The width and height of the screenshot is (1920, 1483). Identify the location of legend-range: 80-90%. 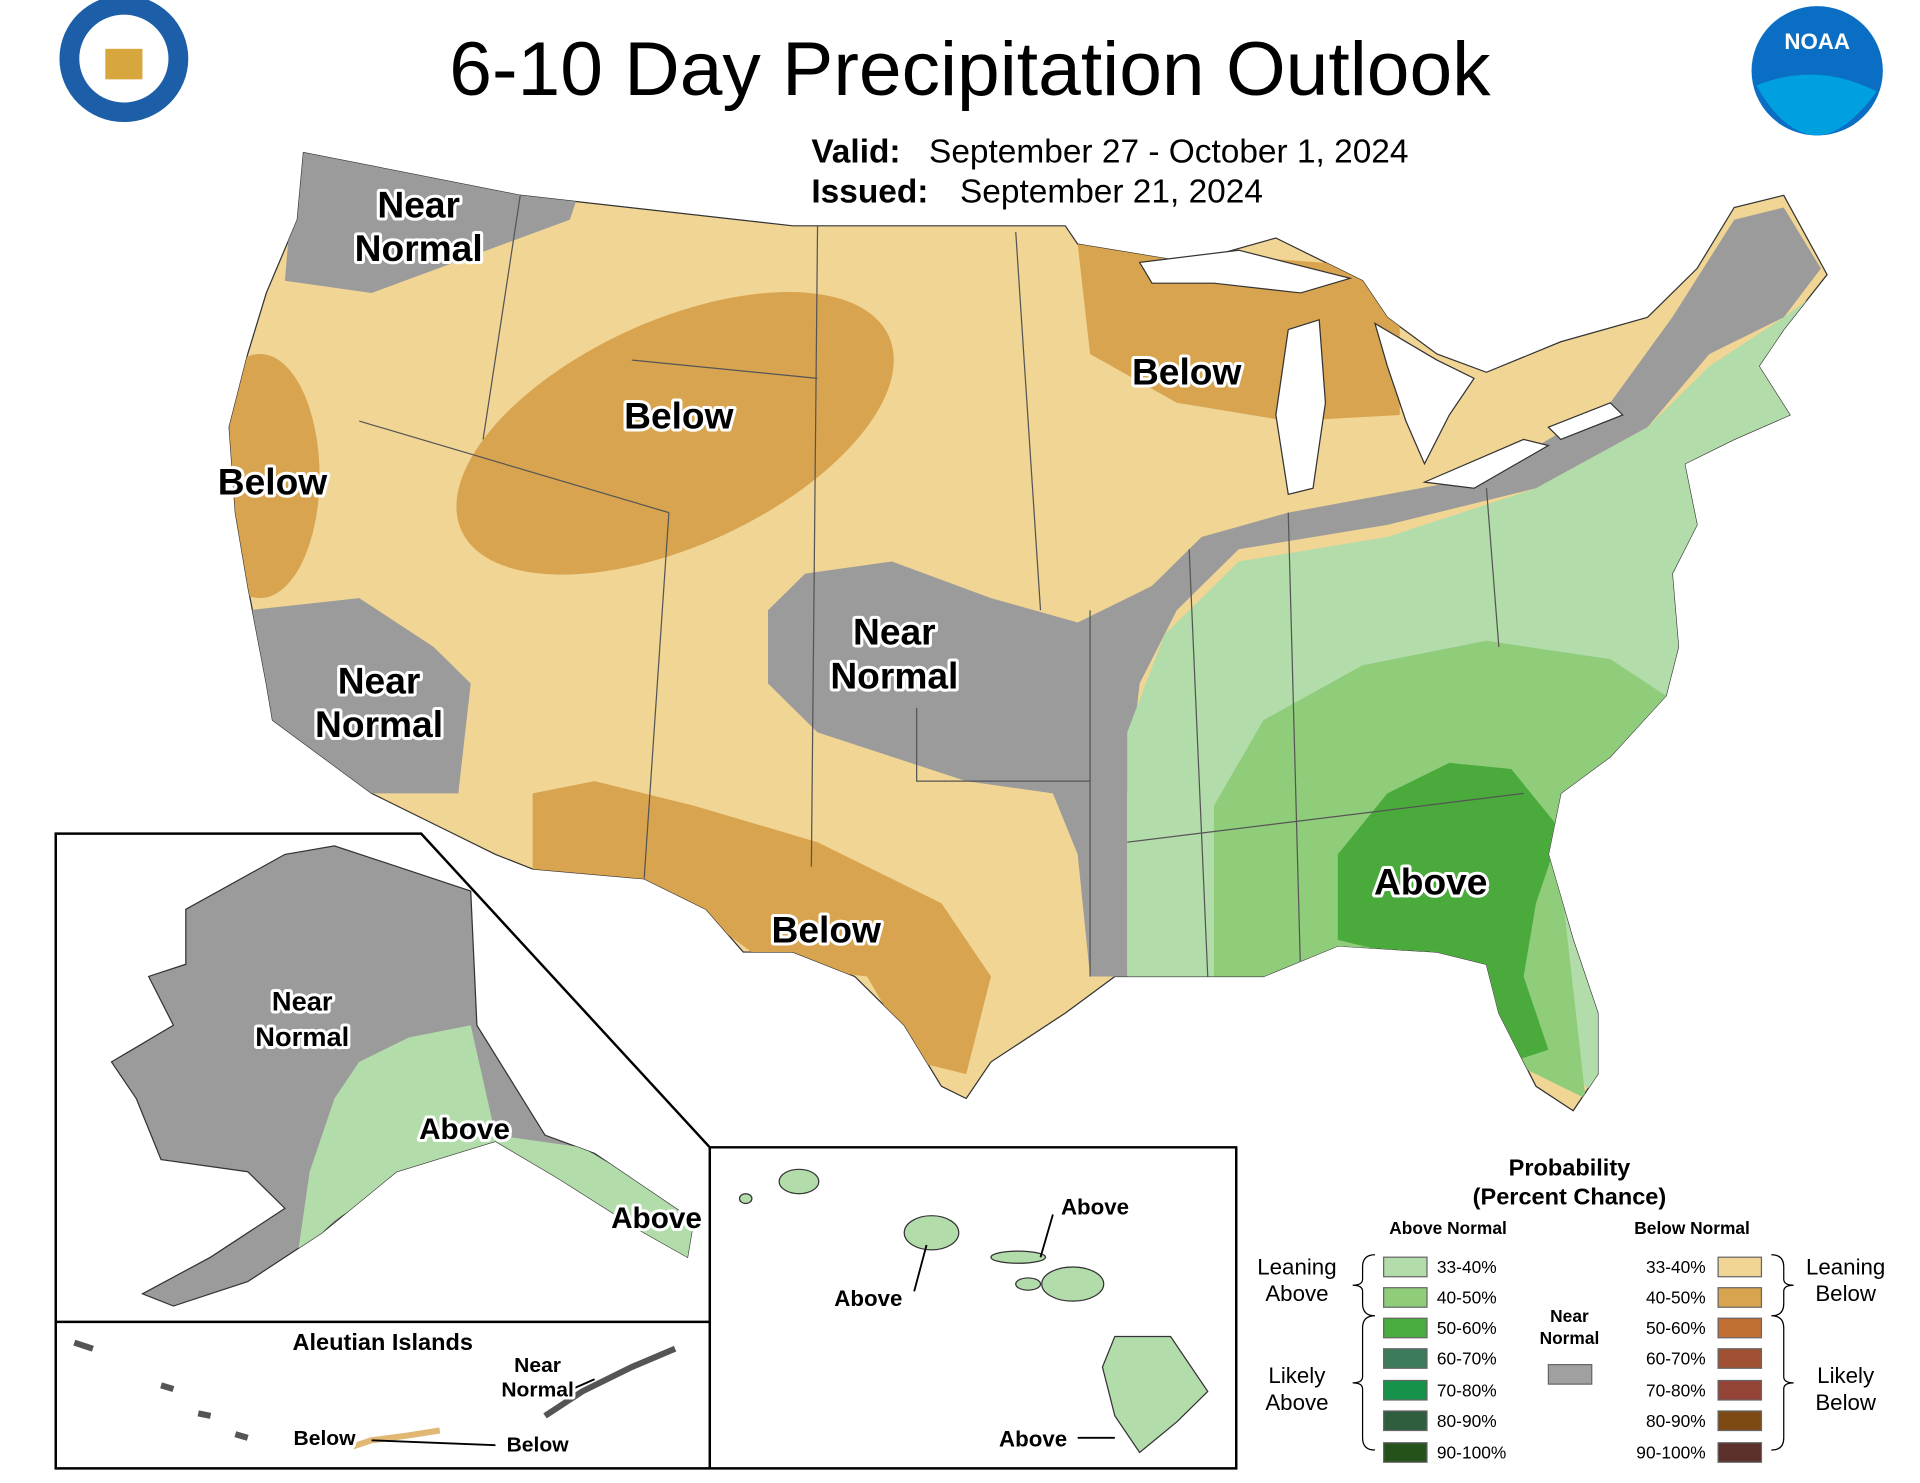
(1676, 1421).